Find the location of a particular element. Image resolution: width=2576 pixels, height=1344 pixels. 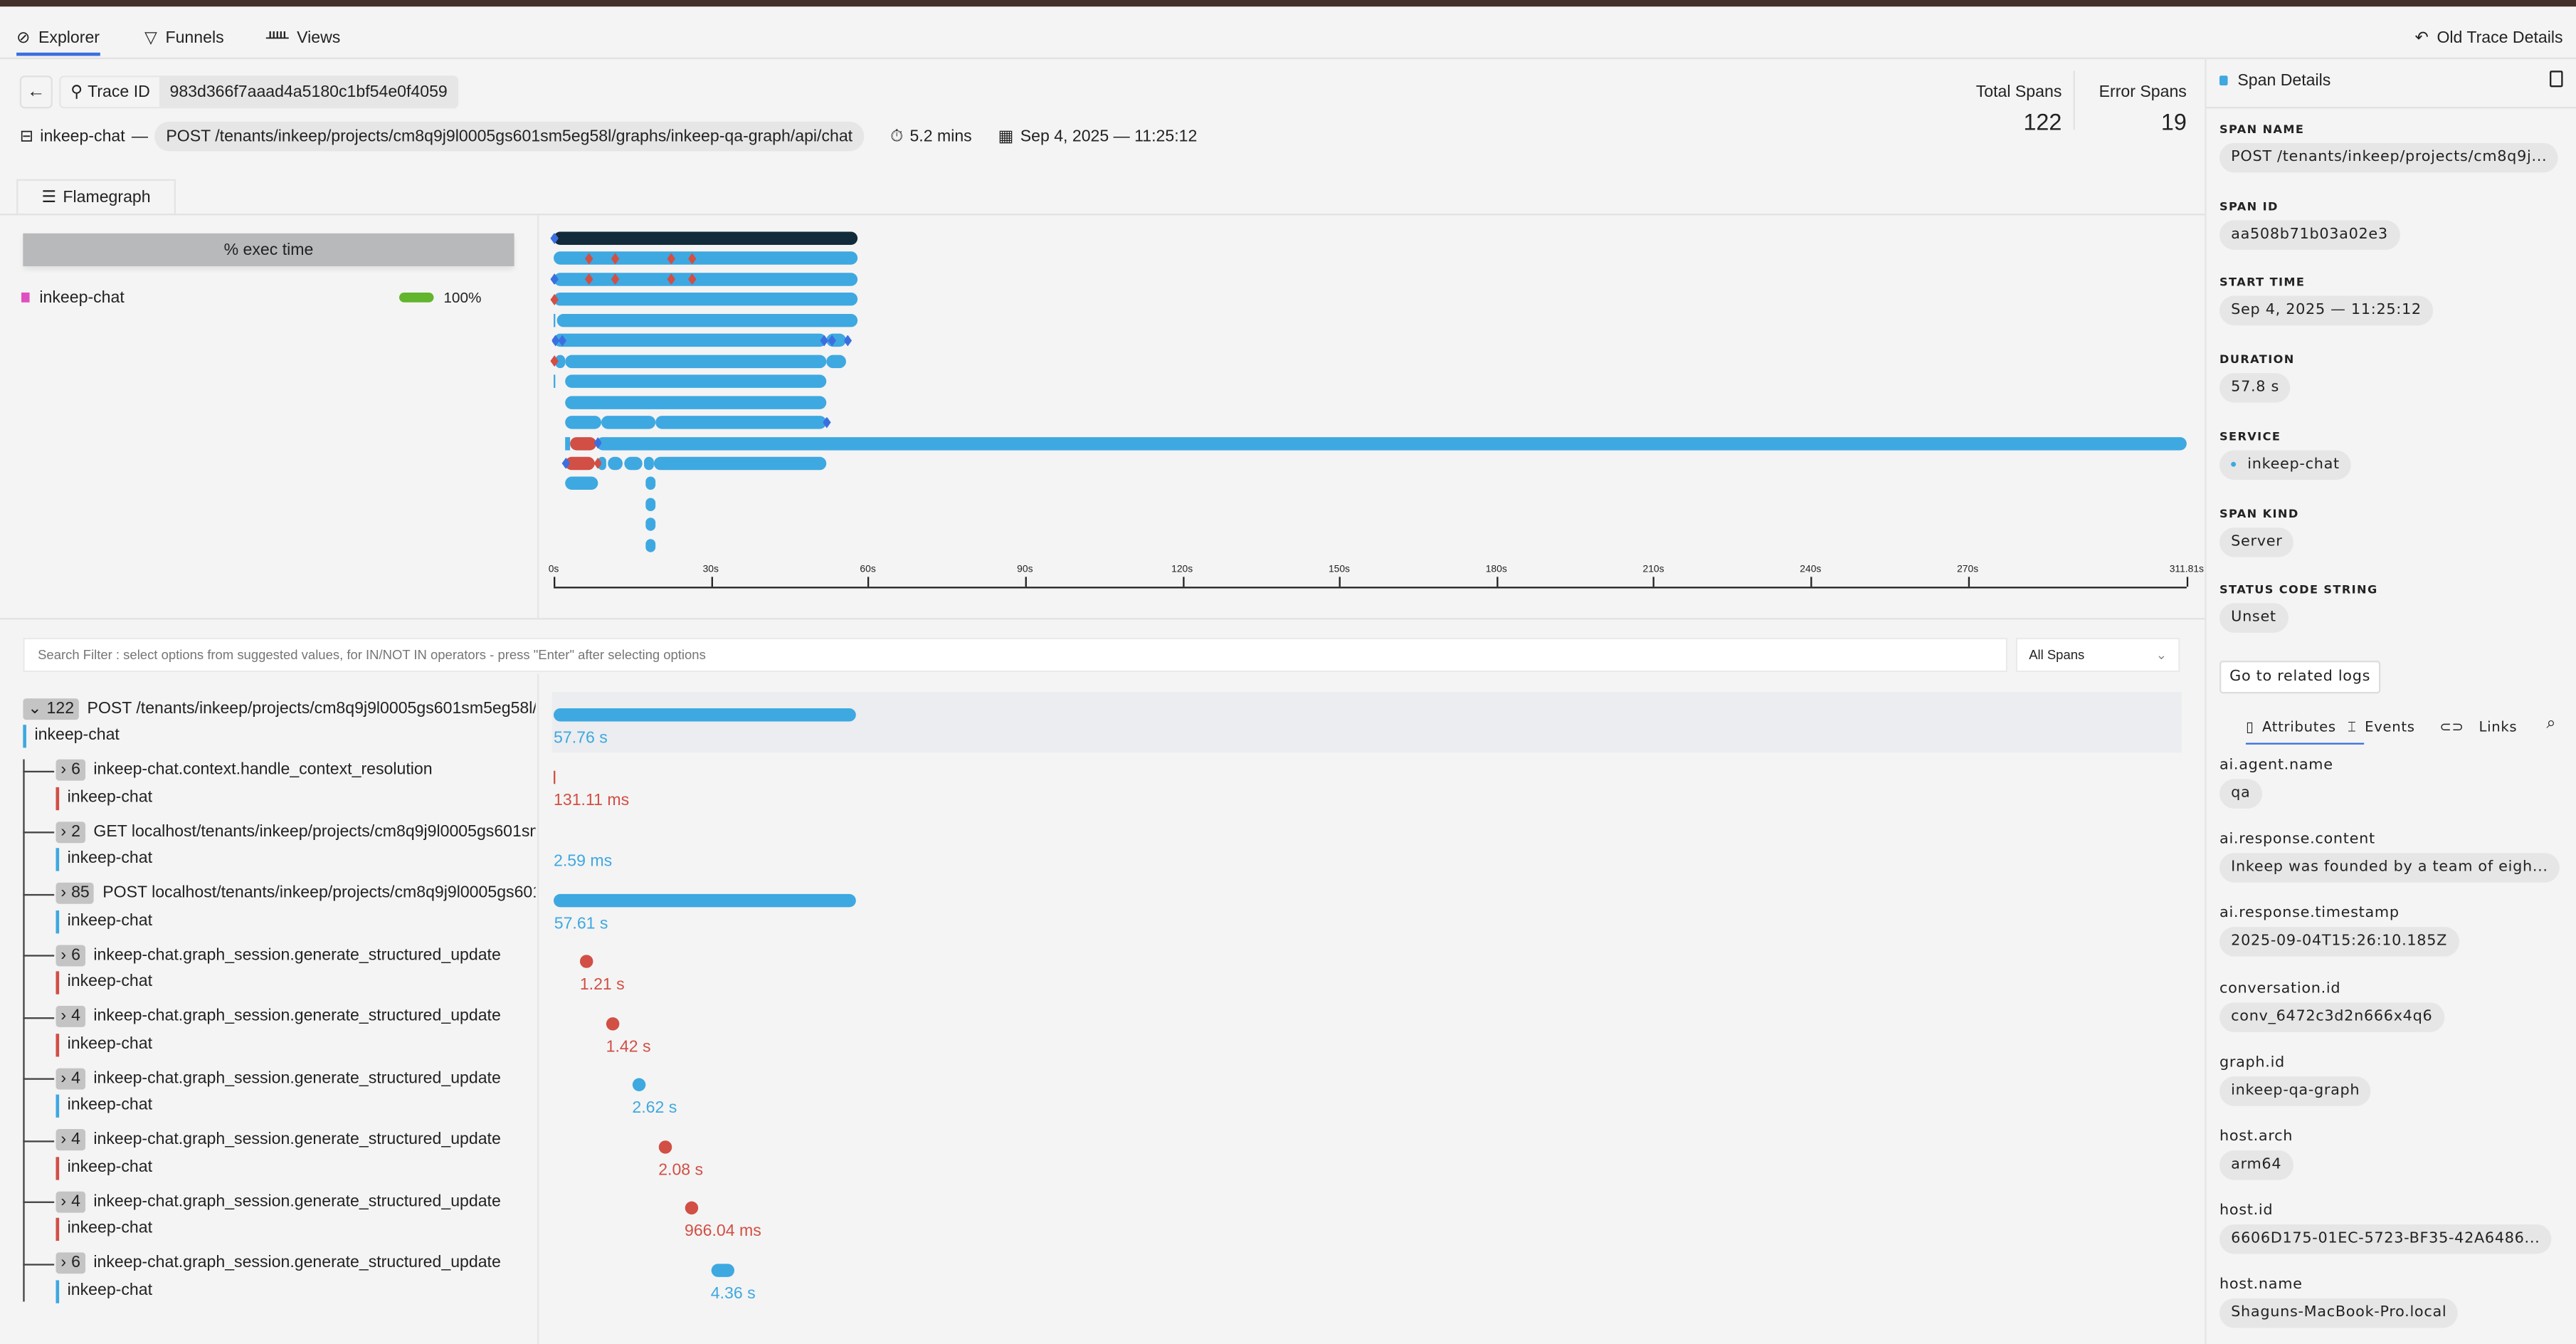

field-value-text: Server is located at coordinates (2257, 541).